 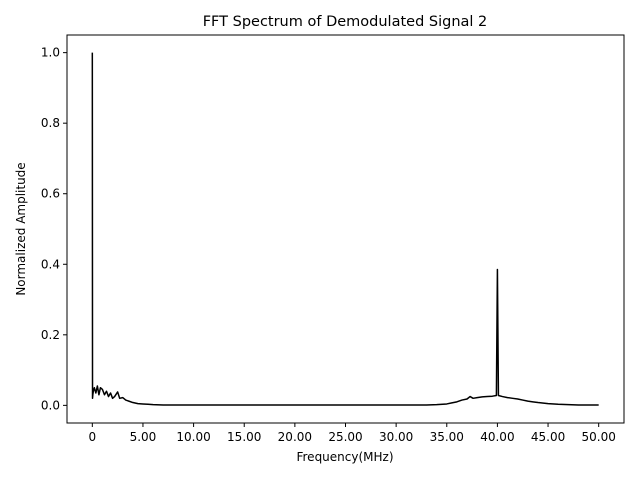 I want to click on x-tick-label: 30.00, so click(x=396, y=437).